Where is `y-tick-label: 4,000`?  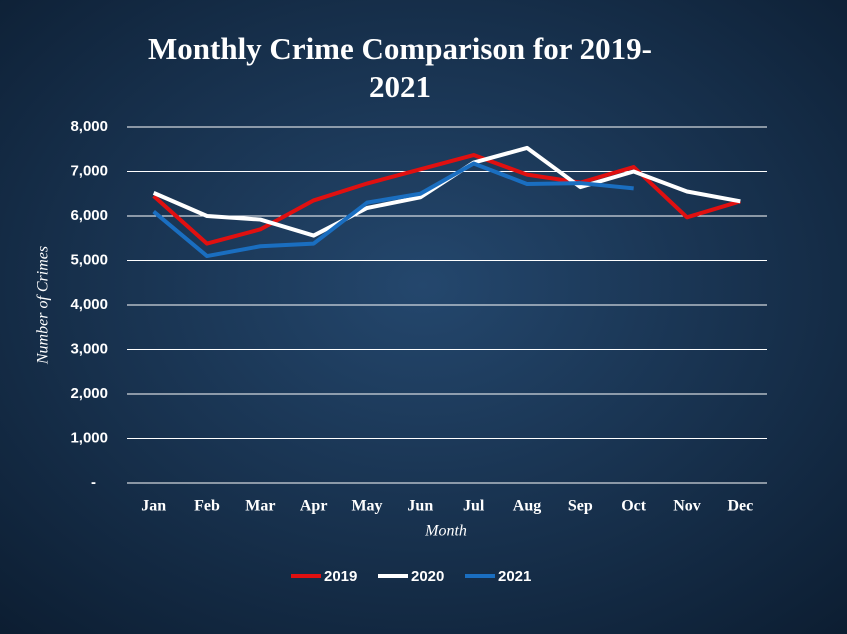
y-tick-label: 4,000 is located at coordinates (89, 304).